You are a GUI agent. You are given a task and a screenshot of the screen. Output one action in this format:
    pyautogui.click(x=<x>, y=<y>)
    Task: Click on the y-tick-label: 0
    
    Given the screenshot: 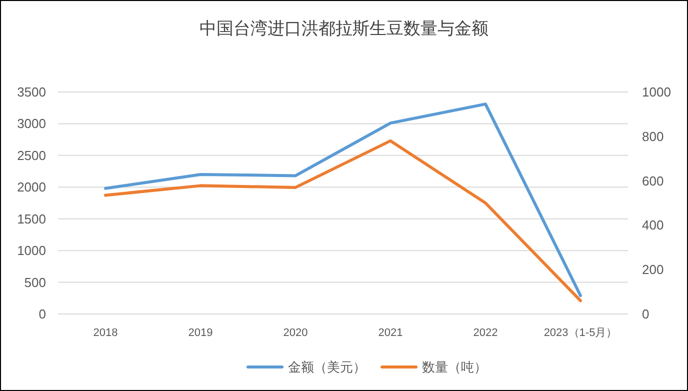 What is the action you would take?
    pyautogui.click(x=42, y=314)
    